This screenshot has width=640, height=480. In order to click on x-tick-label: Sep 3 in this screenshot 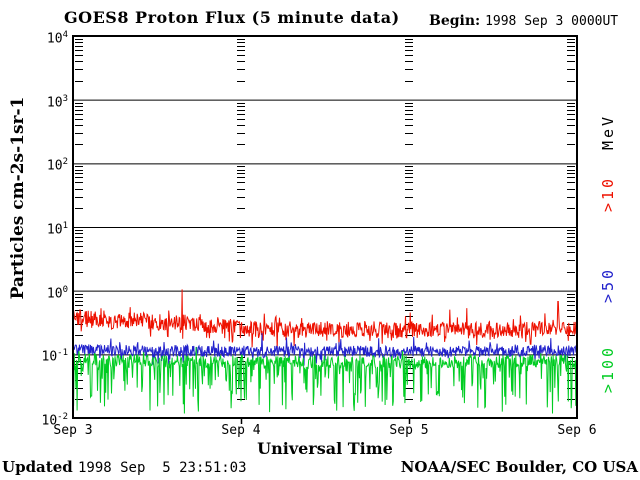, I will do `click(73, 430)`.